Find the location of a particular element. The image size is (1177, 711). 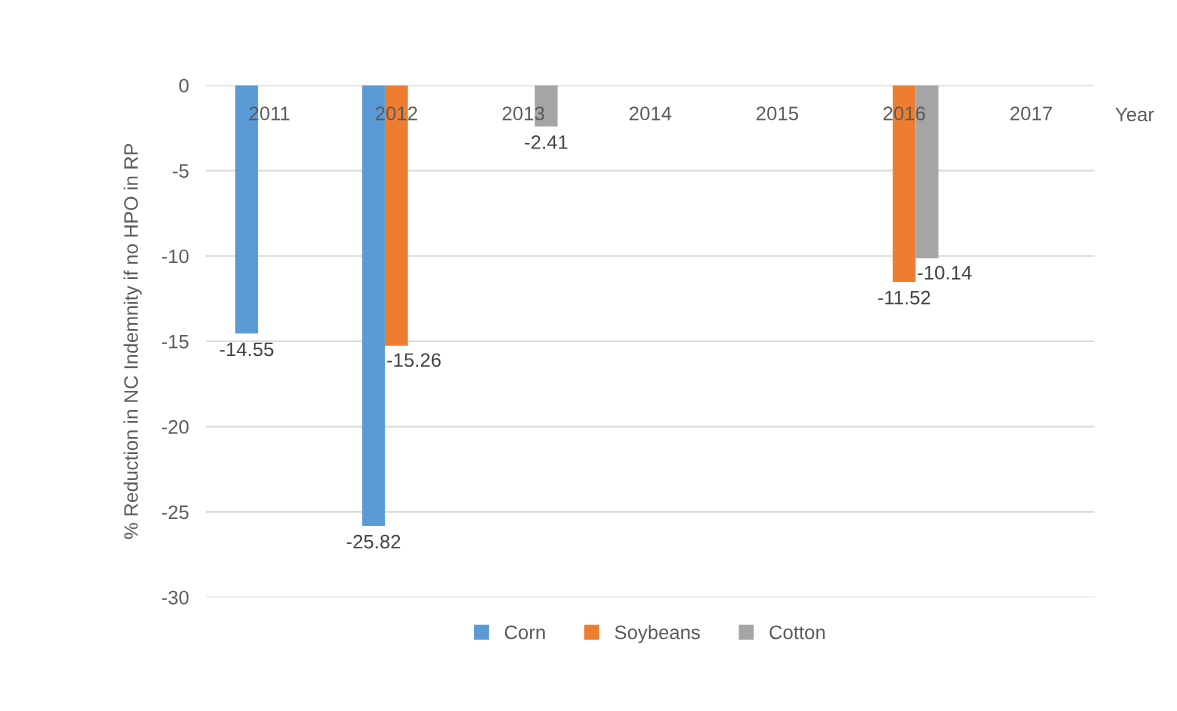

y-tick-label: -10 is located at coordinates (175, 256).